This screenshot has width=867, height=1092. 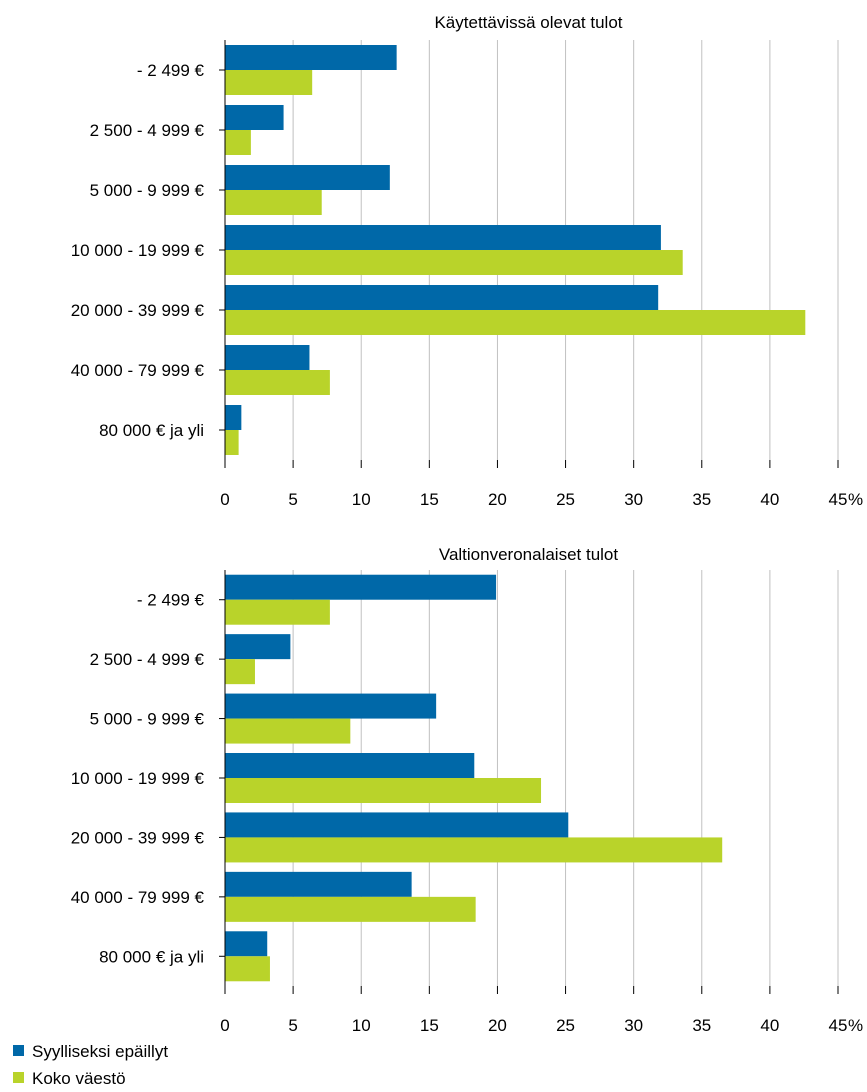 What do you see at coordinates (497, 1025) in the screenshot?
I see `x-tick-label-taxable-4: 20` at bounding box center [497, 1025].